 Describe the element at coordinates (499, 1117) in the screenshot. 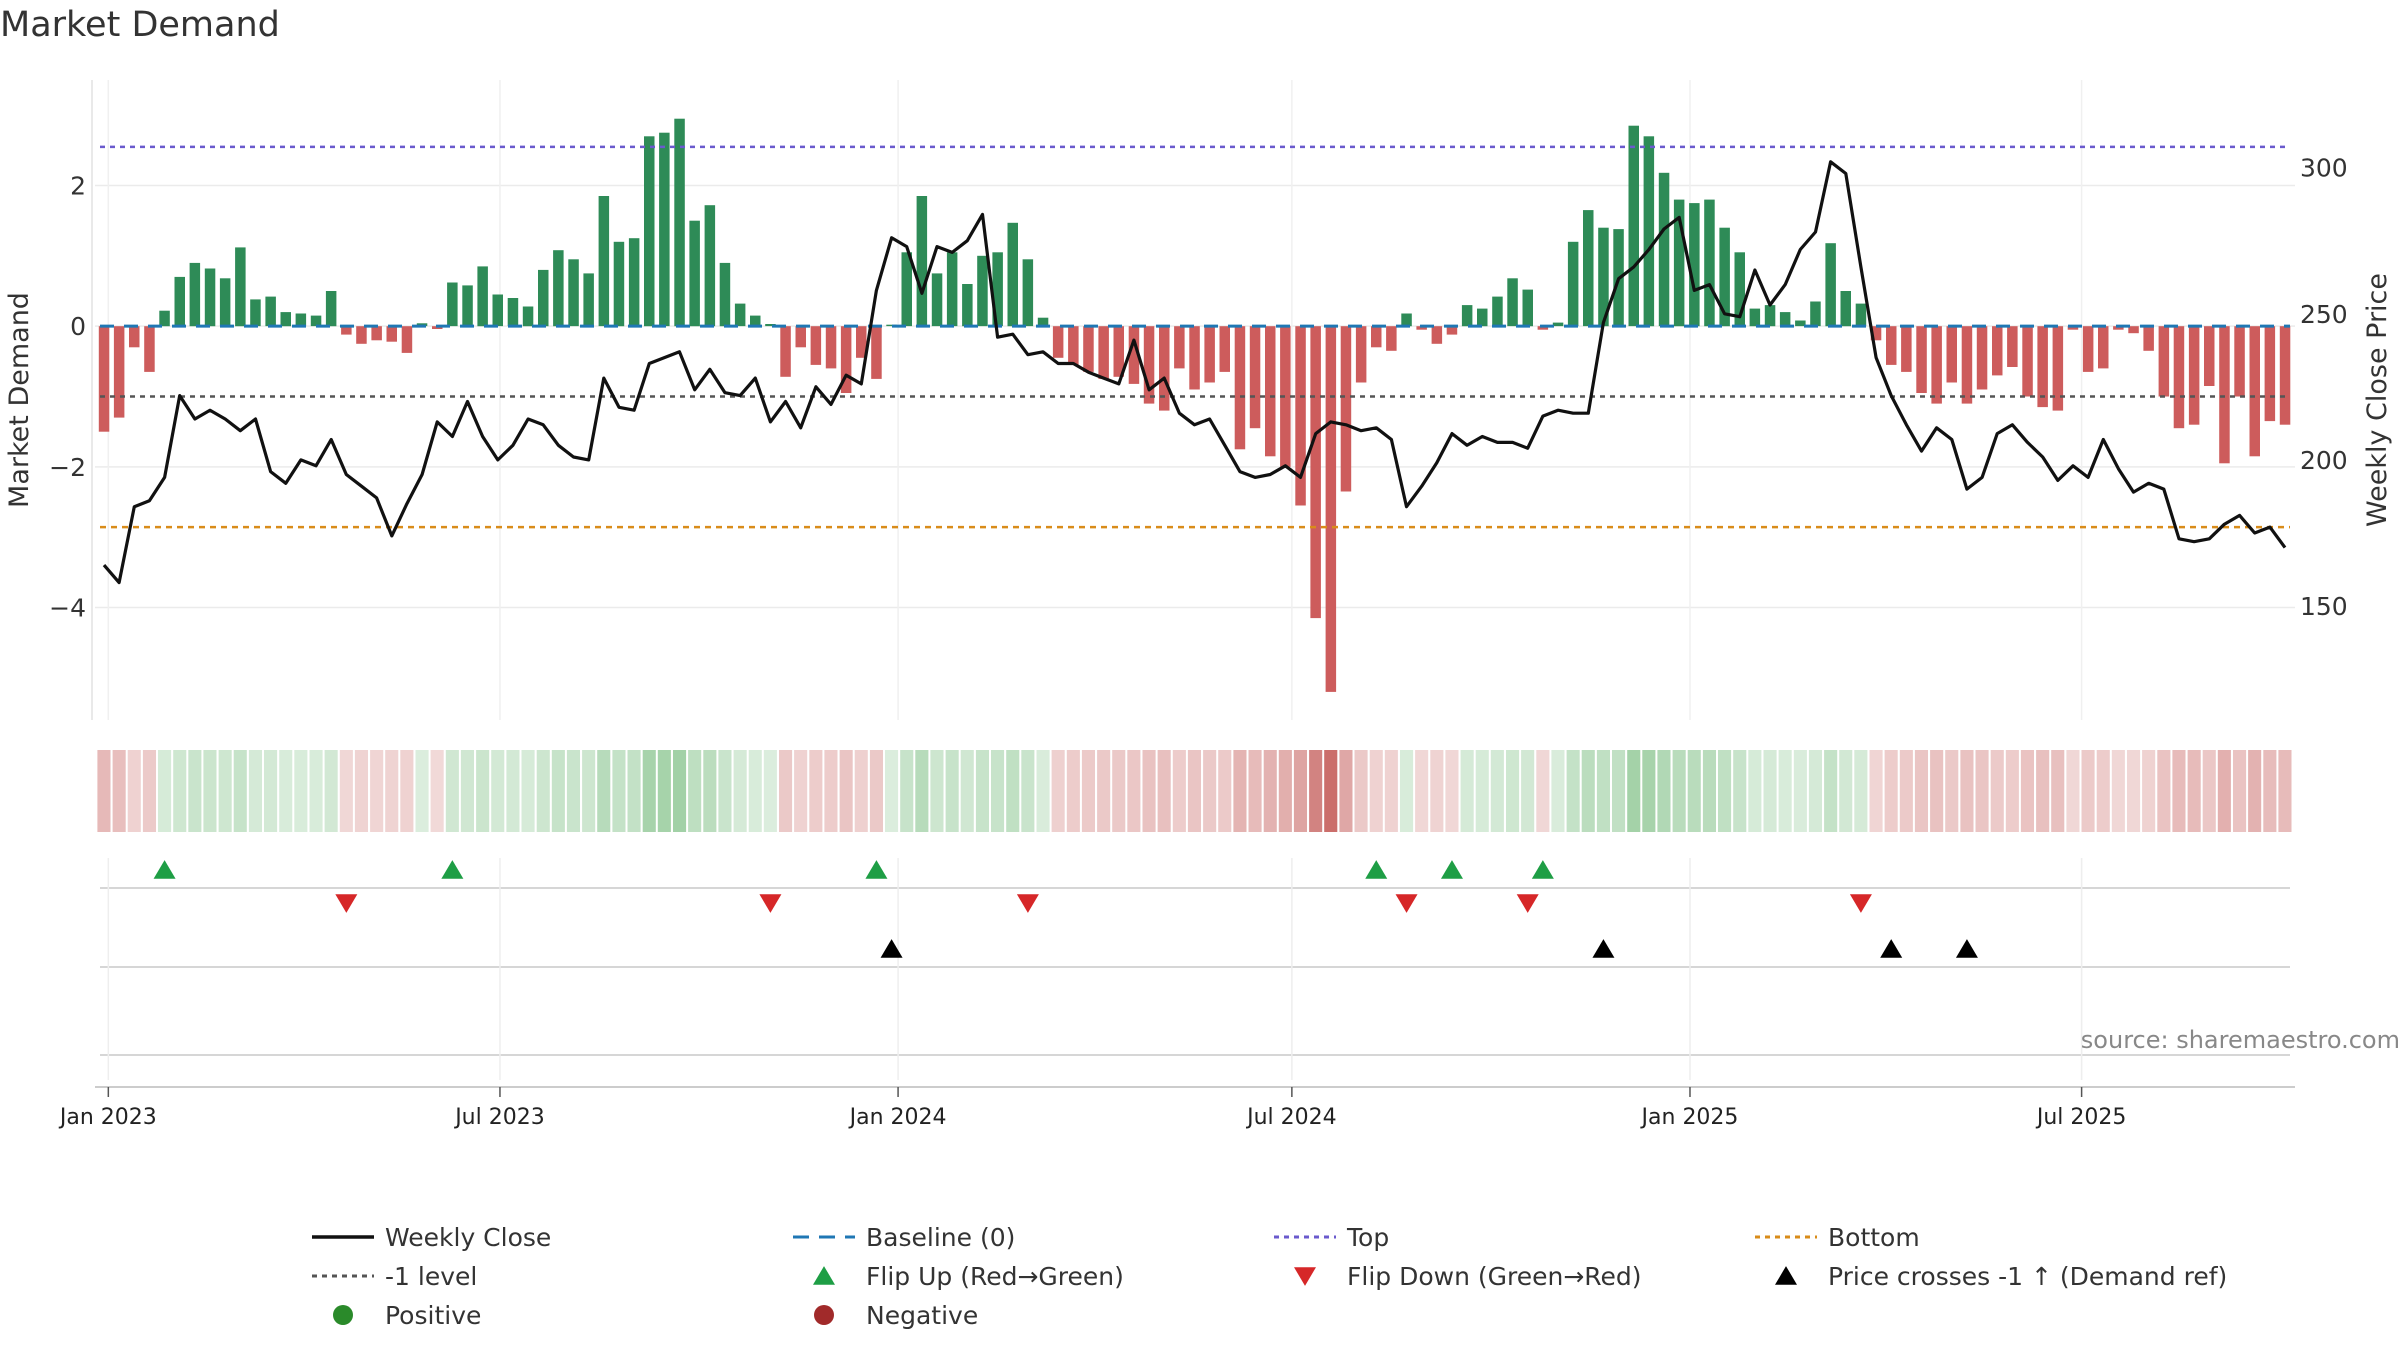

I see `x-tick-label: Jul 2023` at that location.